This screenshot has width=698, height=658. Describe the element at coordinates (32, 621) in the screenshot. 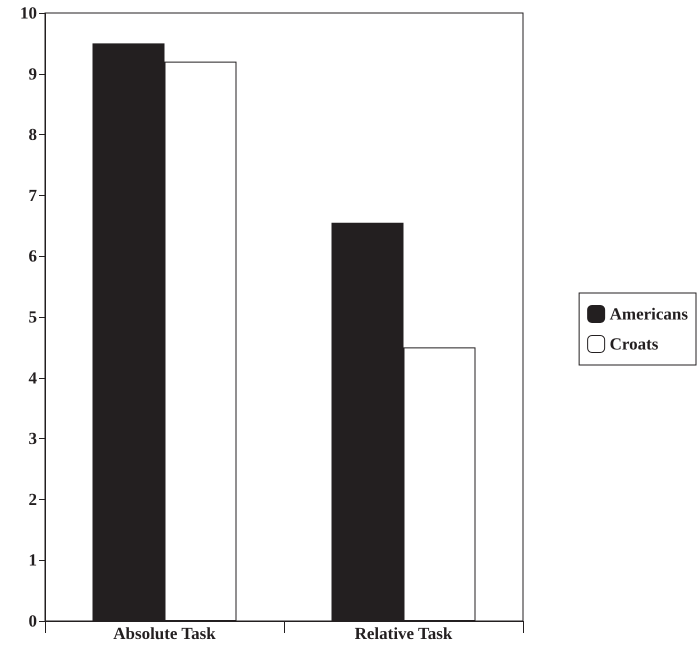

I see `y-tick-label: 0` at that location.